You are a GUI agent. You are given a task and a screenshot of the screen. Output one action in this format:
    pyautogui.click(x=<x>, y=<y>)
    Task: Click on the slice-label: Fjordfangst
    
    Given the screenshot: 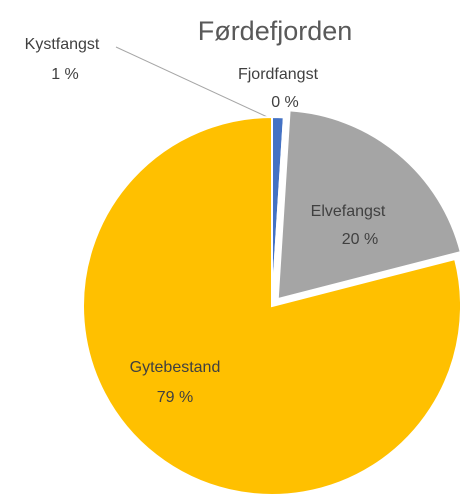 What is the action you would take?
    pyautogui.click(x=278, y=74)
    